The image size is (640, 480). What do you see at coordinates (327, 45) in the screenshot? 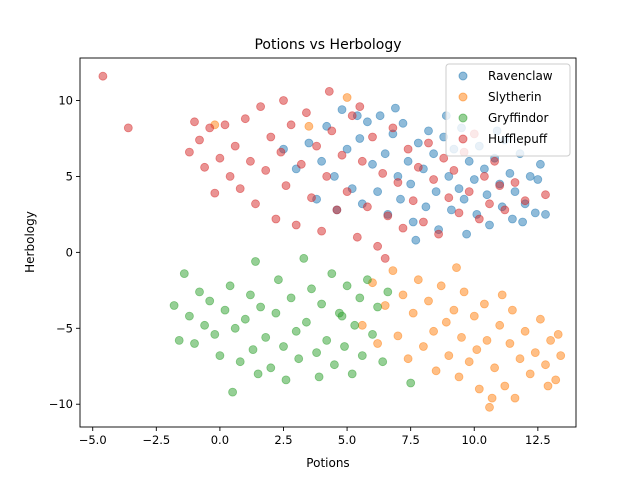
I see `chart-title: Potions vs Herbology` at bounding box center [327, 45].